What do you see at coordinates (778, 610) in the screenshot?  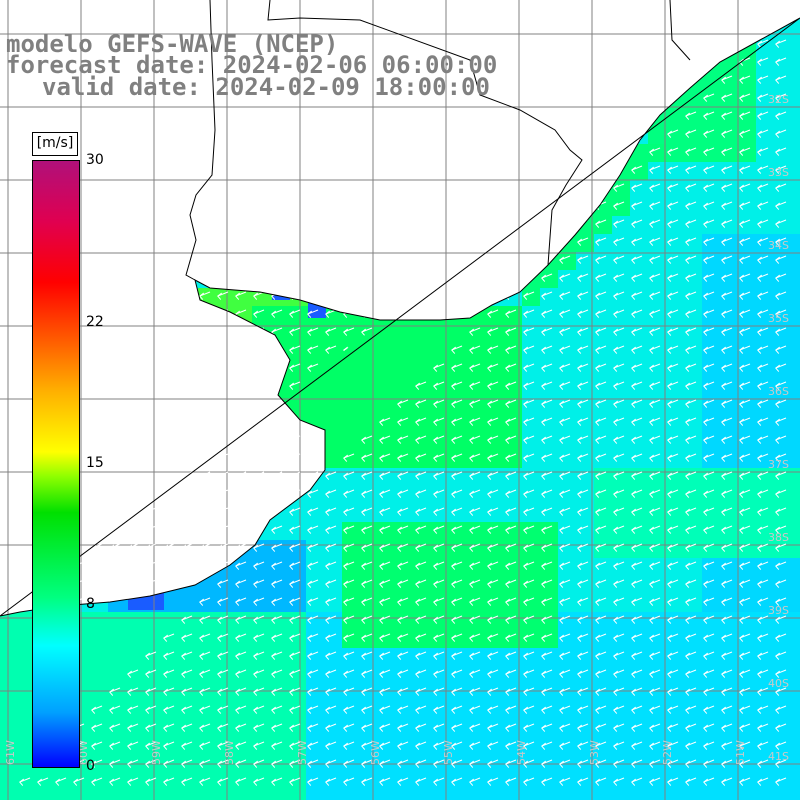 I see `lat-label: 39S` at bounding box center [778, 610].